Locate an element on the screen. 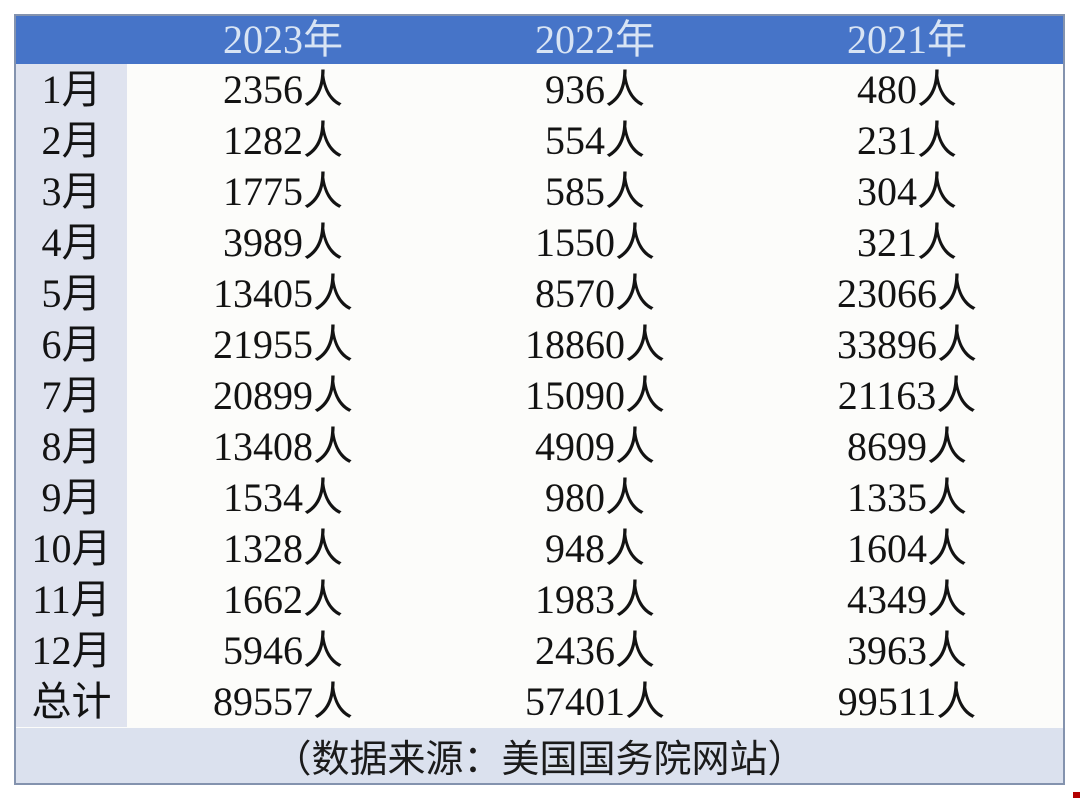 This screenshot has width=1080, height=798. table-row: 1月 2356人 936人 480人 is located at coordinates (539, 89).